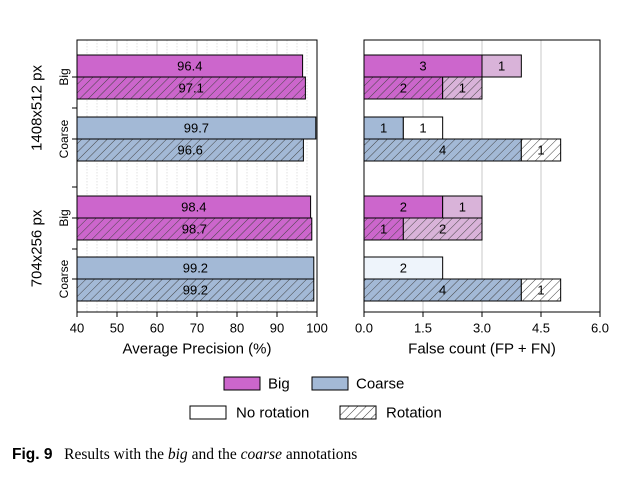 The height and width of the screenshot is (499, 637). I want to click on group-label: 1408x512 px, so click(37, 108).